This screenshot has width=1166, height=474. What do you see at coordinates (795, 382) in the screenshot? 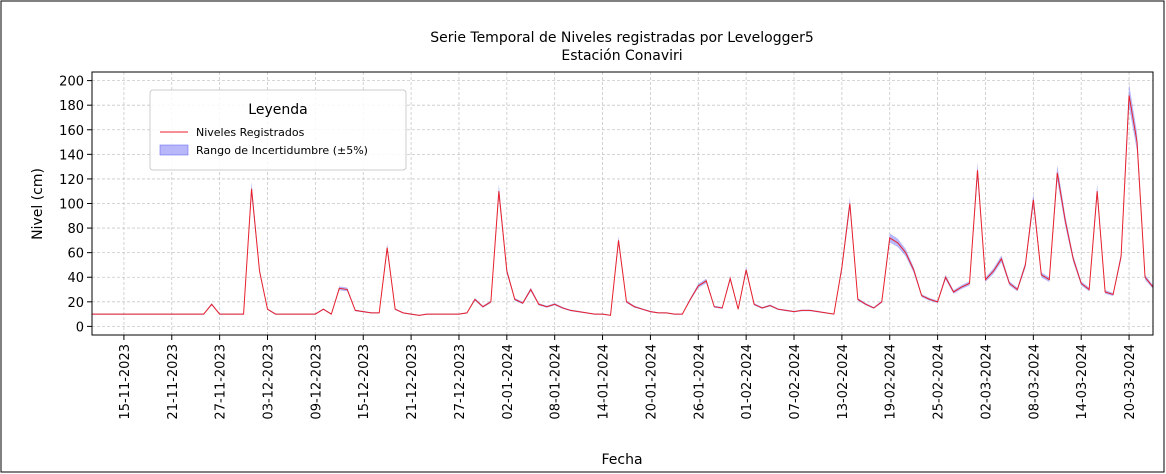
I see `x-tick-label: 07-02-2024` at bounding box center [795, 382].